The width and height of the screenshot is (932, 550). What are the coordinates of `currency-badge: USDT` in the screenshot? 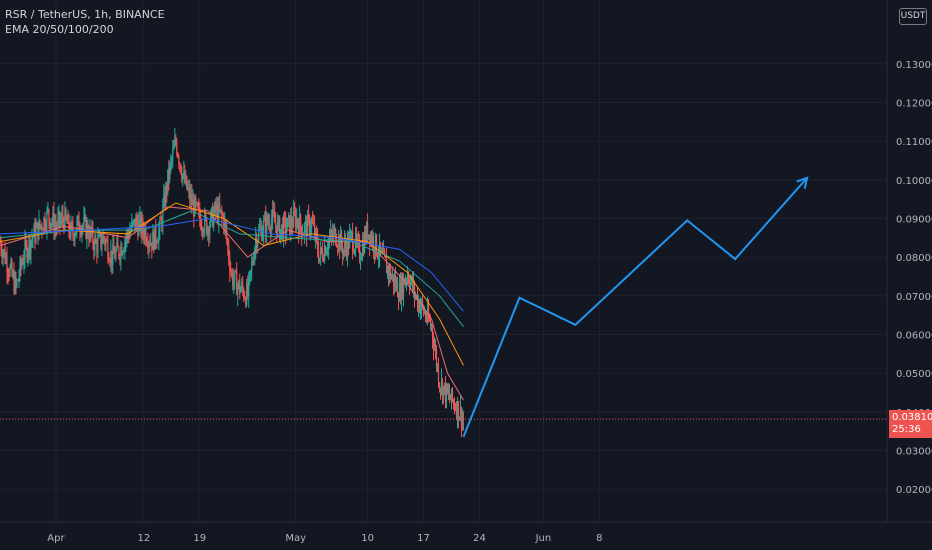 It's located at (913, 16).